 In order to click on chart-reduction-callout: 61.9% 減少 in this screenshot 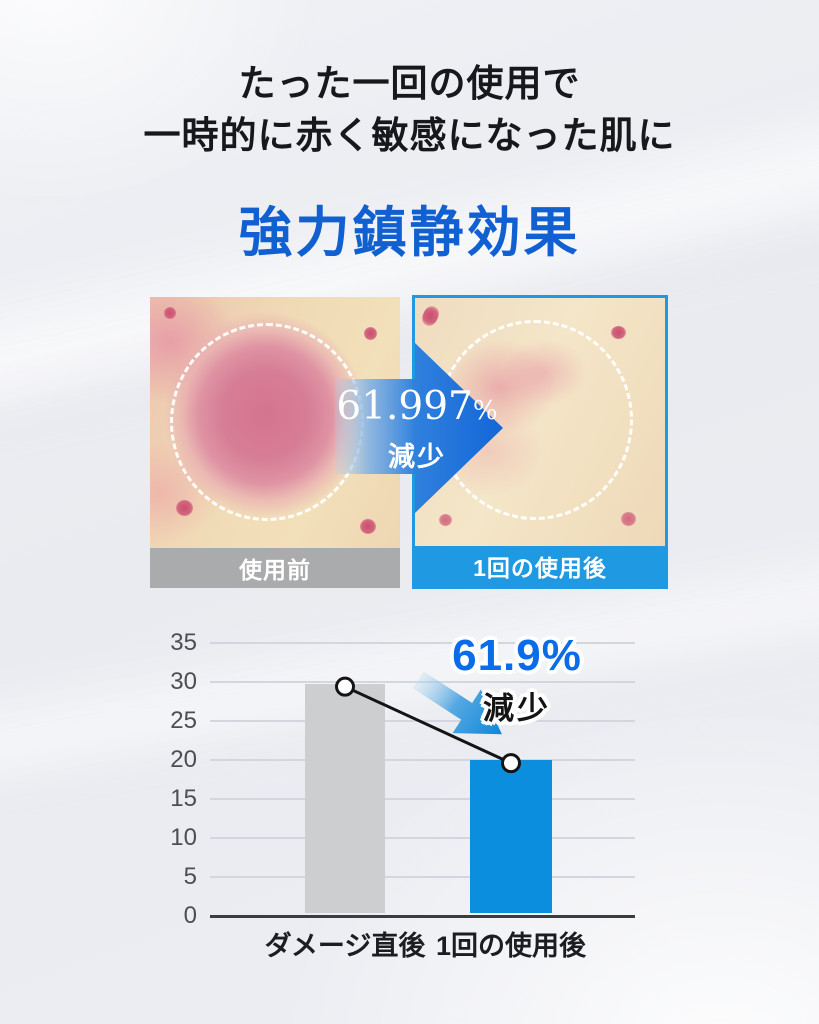, I will do `click(517, 679)`.